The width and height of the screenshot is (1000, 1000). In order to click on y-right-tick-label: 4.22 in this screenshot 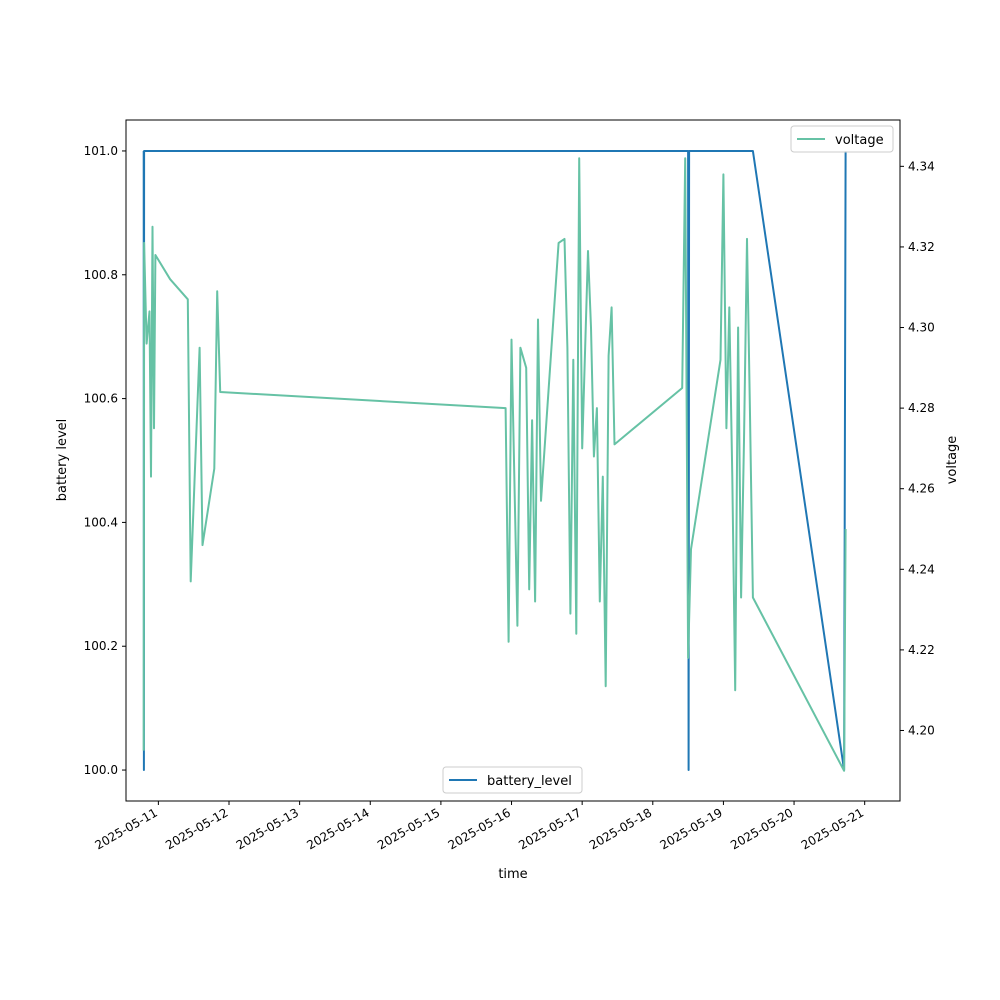, I will do `click(921, 650)`.